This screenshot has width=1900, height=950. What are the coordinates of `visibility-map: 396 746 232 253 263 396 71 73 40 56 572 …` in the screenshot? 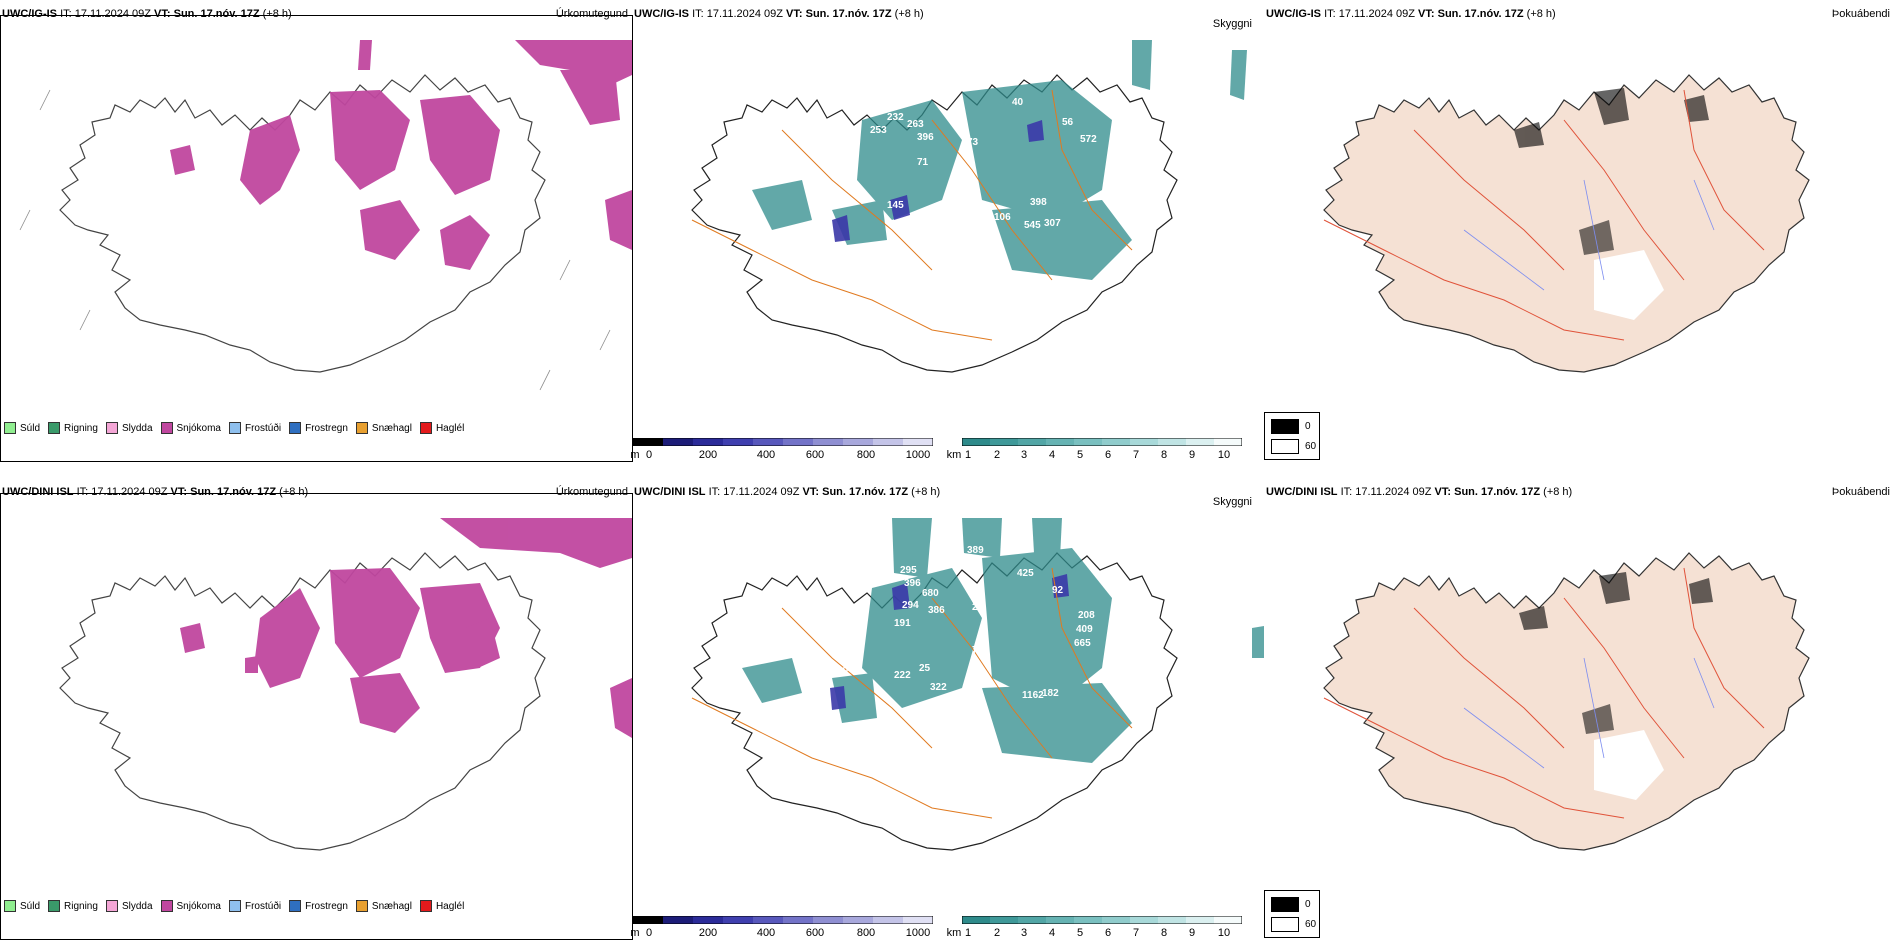 It's located at (969, 206).